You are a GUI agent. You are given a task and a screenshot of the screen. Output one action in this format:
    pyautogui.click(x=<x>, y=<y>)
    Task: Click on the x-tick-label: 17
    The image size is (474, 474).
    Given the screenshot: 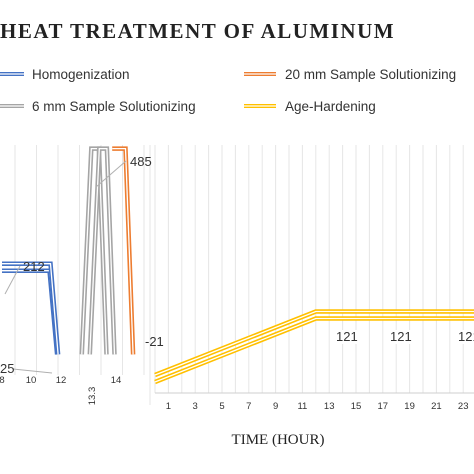 What is the action you would take?
    pyautogui.click(x=383, y=406)
    